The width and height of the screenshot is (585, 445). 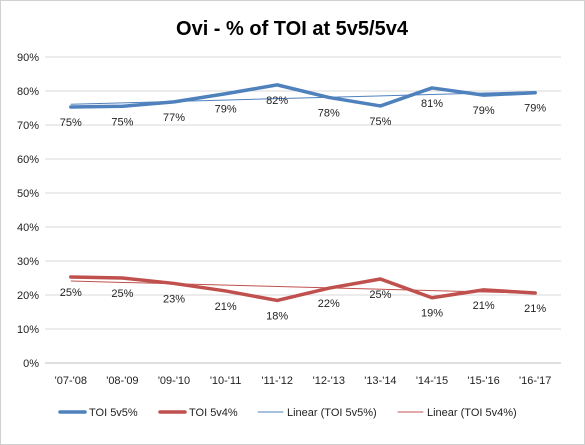 I want to click on x-tick-label: '16-'17, so click(x=535, y=381).